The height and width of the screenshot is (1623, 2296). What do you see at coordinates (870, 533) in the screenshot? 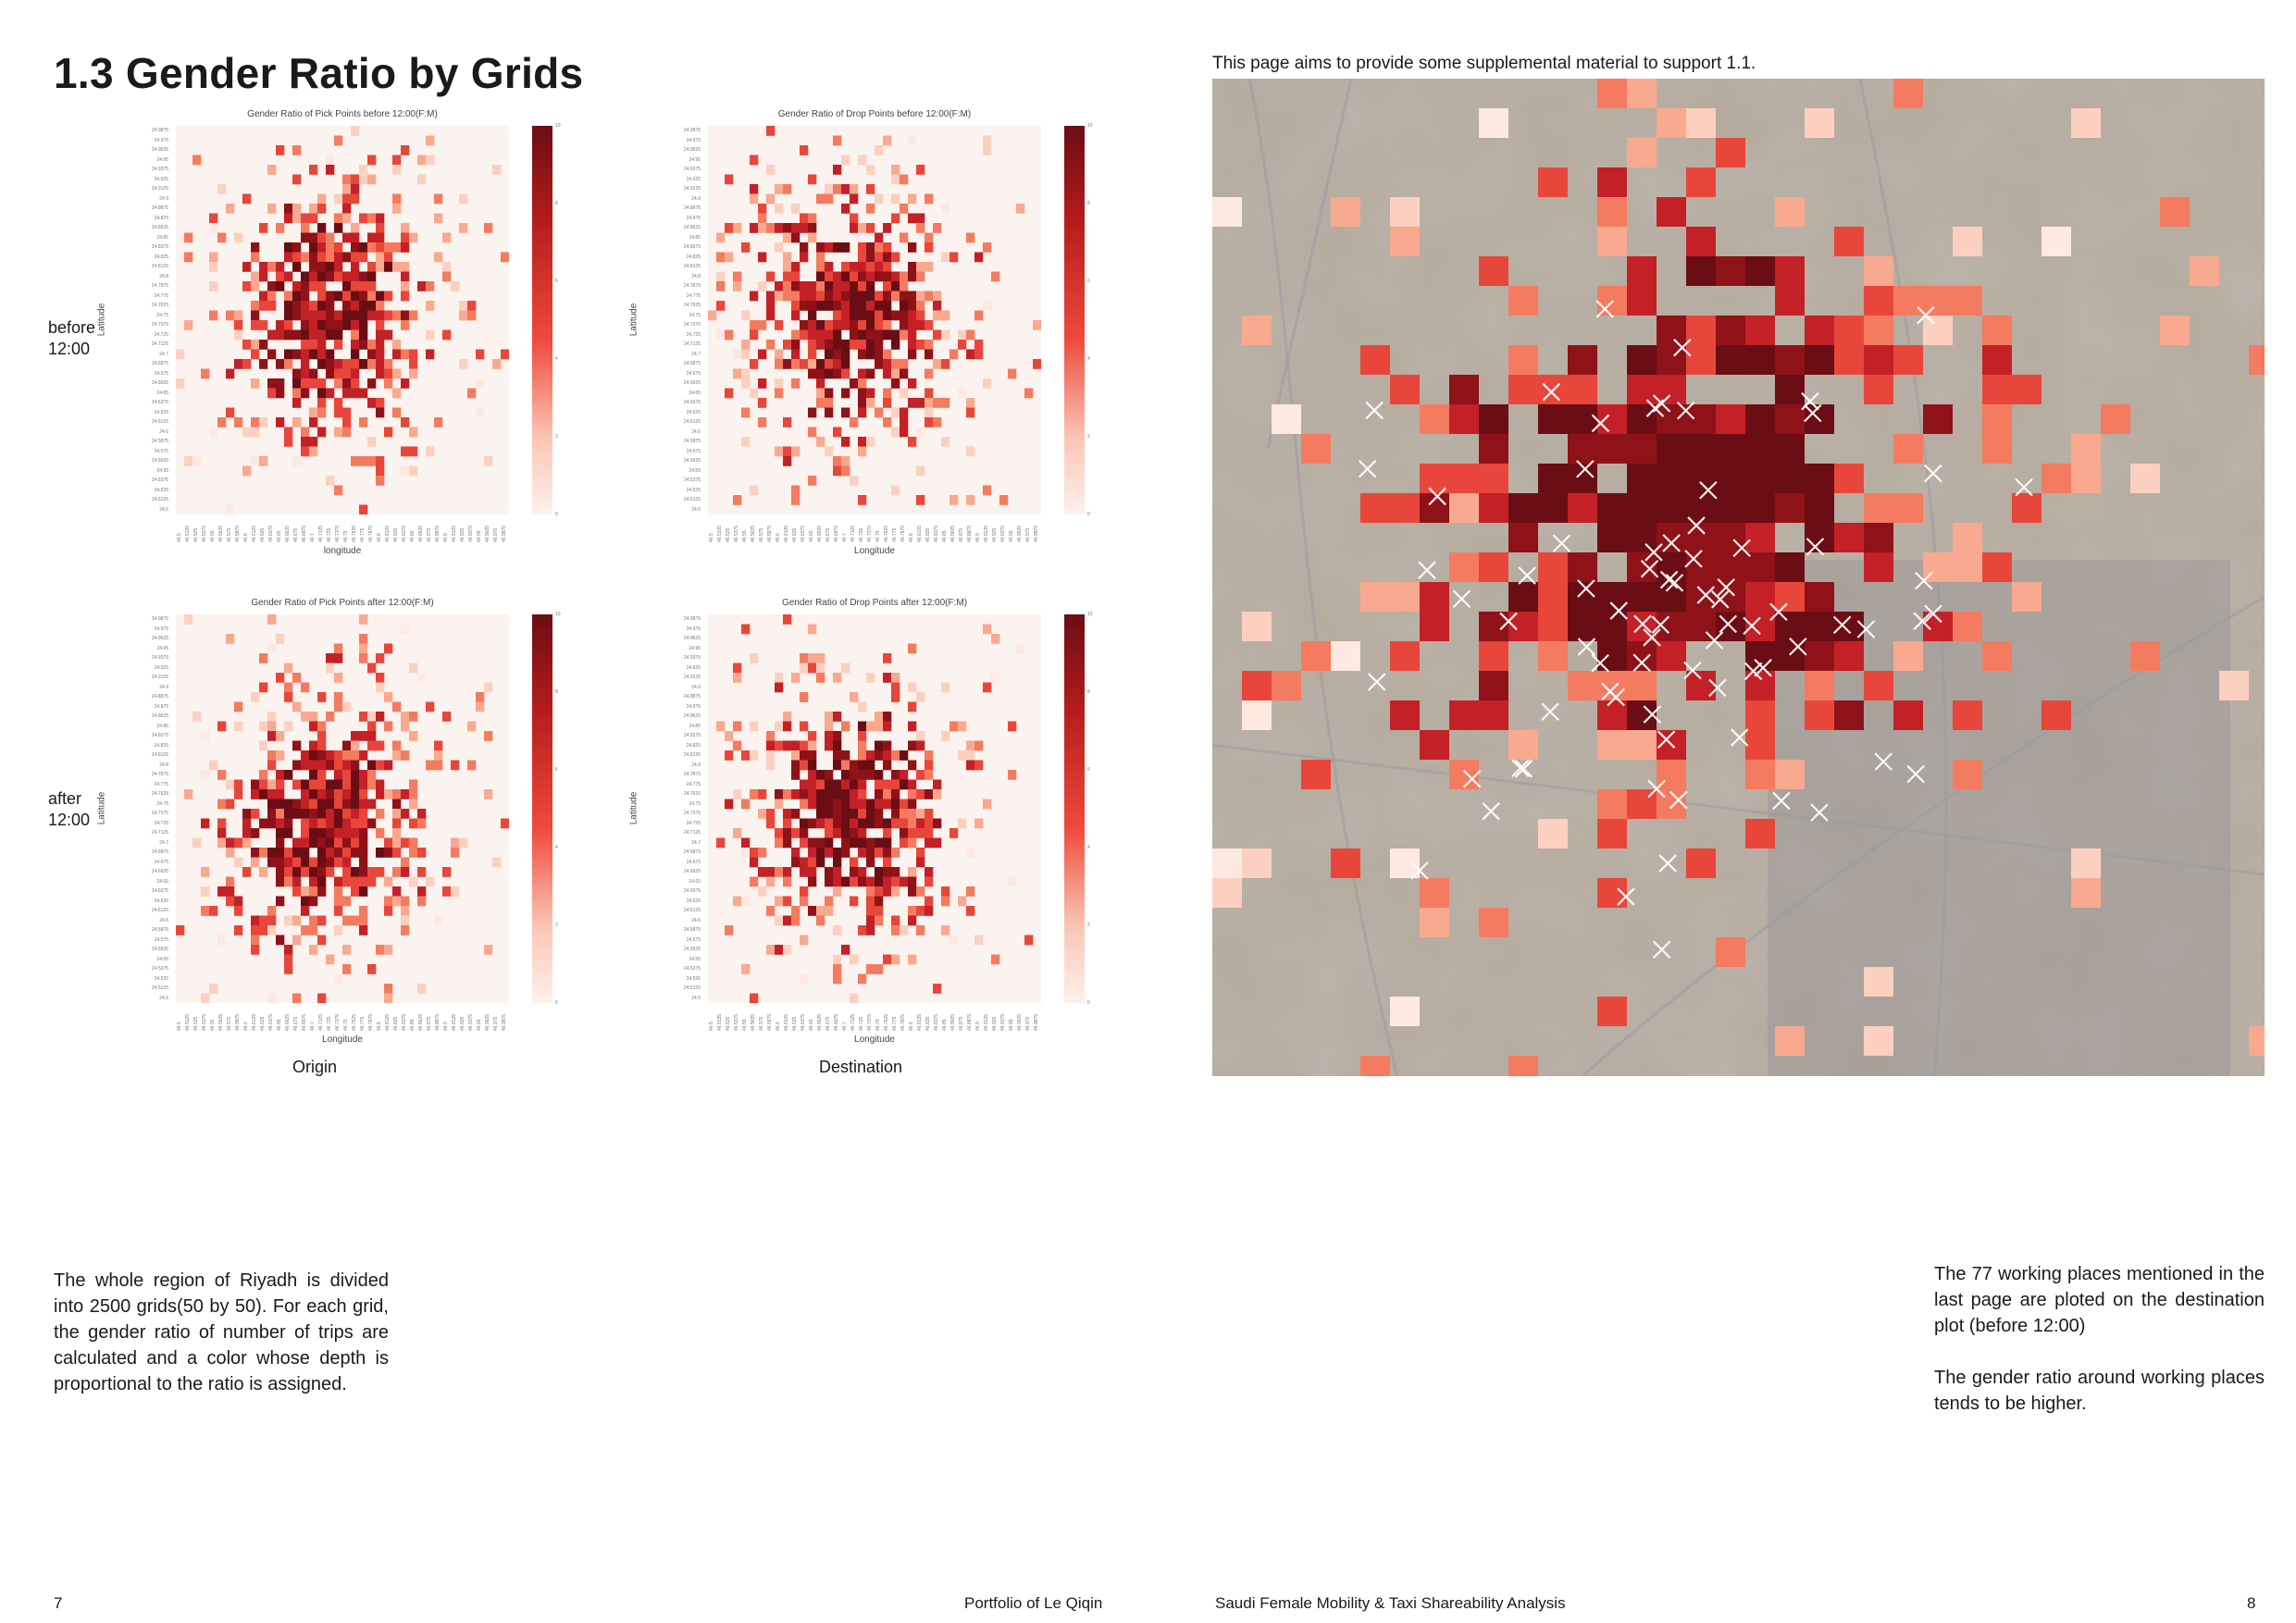
I see `x-tick-label: 46.7375` at bounding box center [870, 533].